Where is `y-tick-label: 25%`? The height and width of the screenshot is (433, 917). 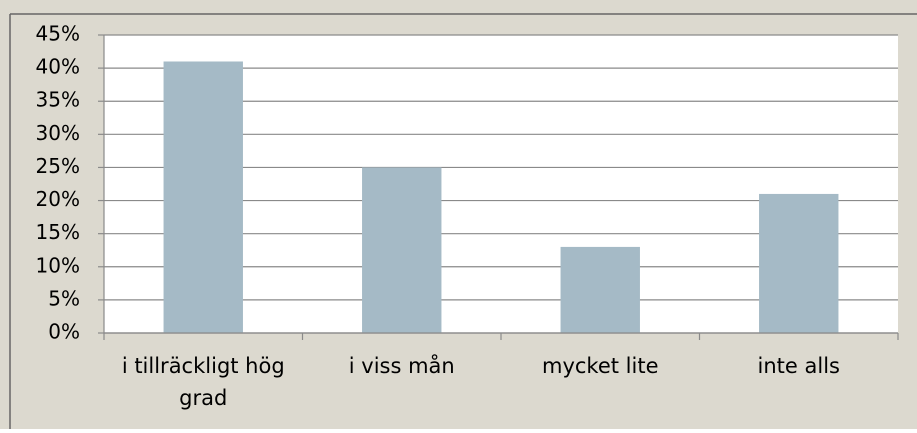 y-tick-label: 25% is located at coordinates (58, 166).